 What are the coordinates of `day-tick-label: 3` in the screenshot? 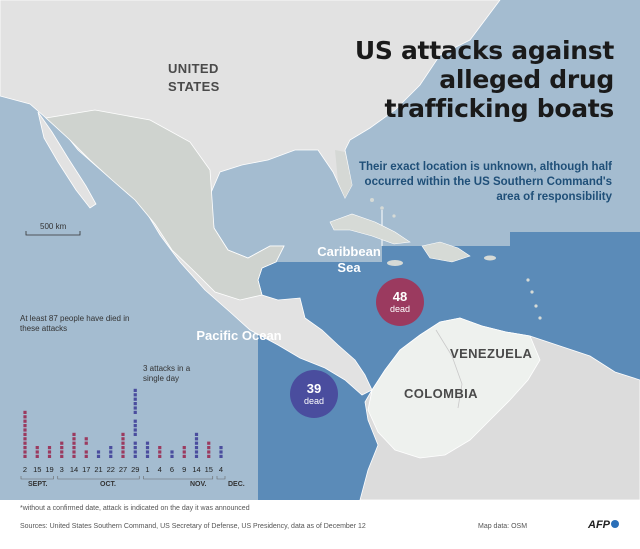 It's located at (62, 469).